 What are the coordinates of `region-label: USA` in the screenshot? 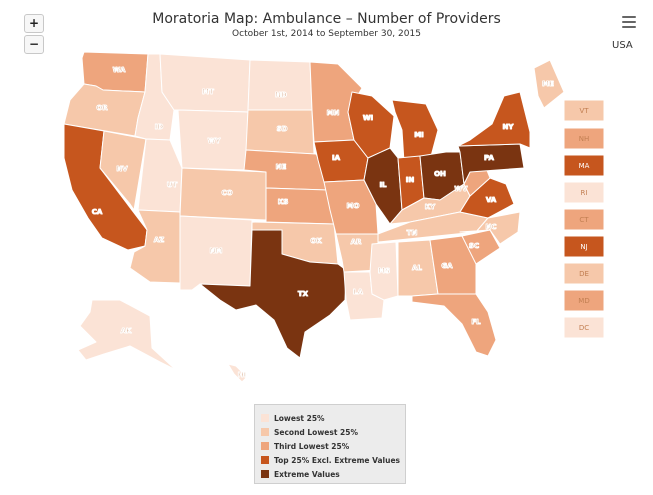 It's located at (622, 45).